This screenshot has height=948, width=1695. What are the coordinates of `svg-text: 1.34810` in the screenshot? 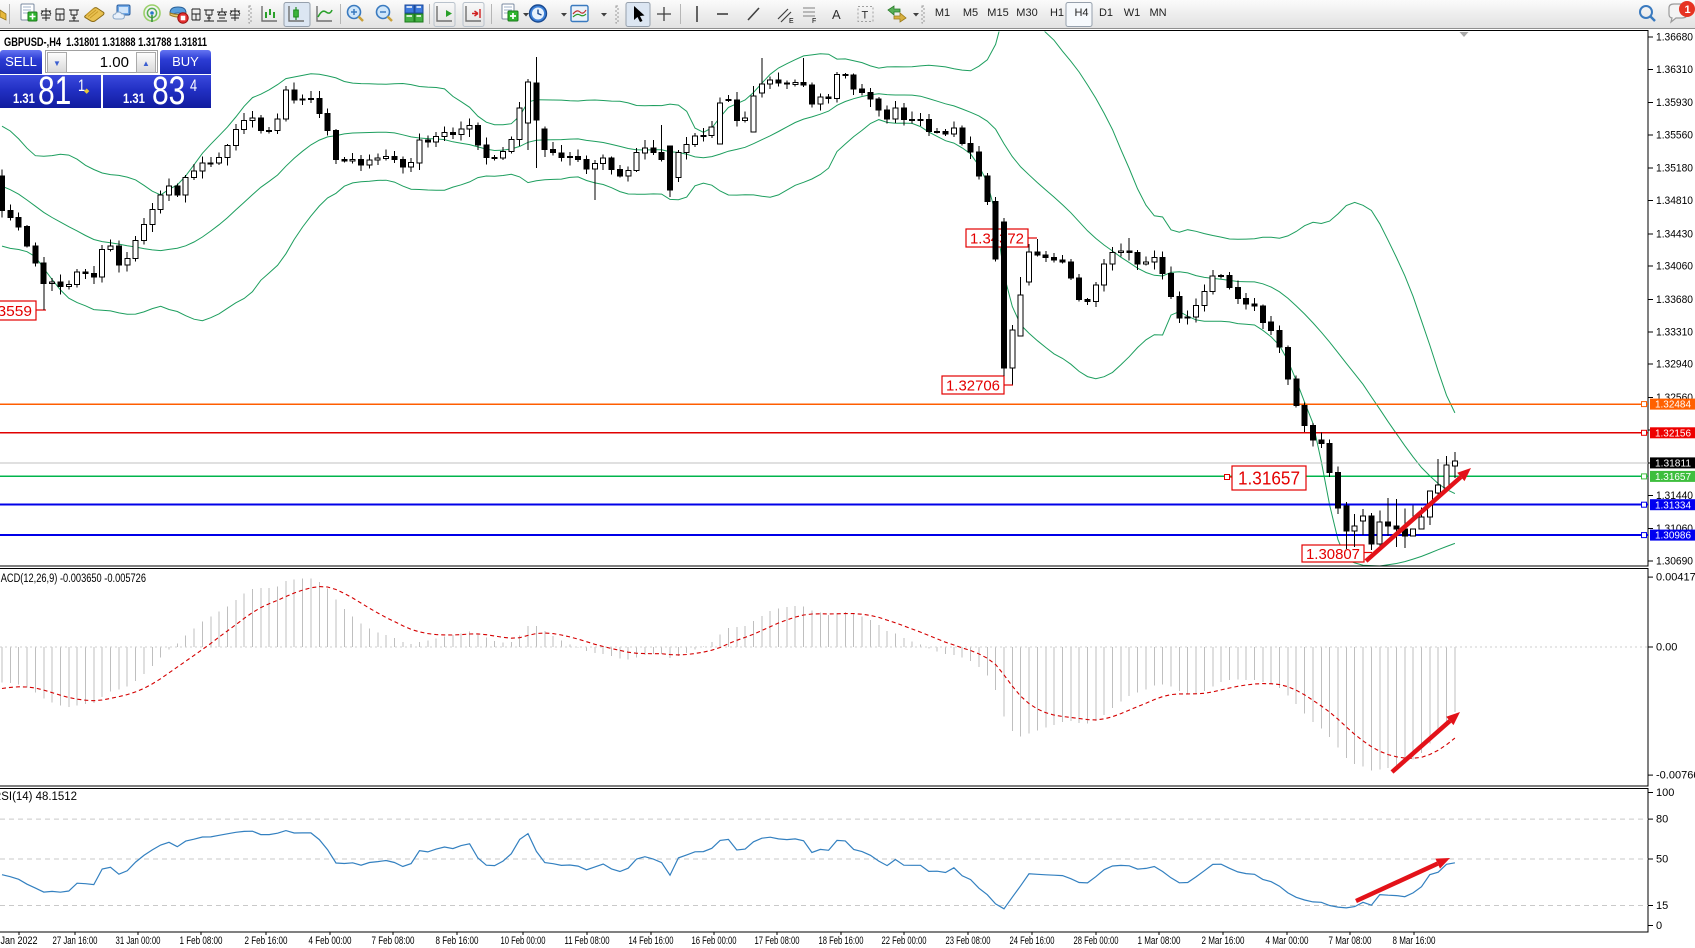 It's located at (1674, 201).